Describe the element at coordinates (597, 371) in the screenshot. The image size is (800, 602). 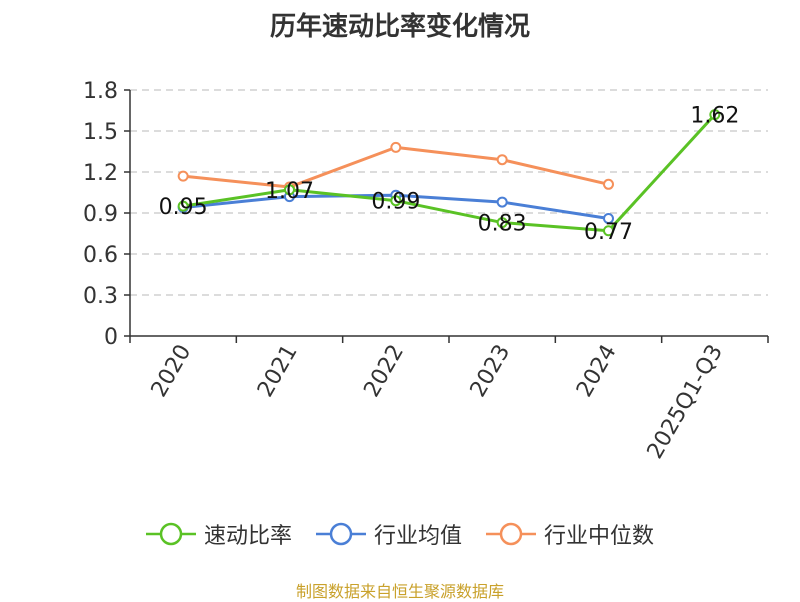
I see `x-tick-label: 2024` at that location.